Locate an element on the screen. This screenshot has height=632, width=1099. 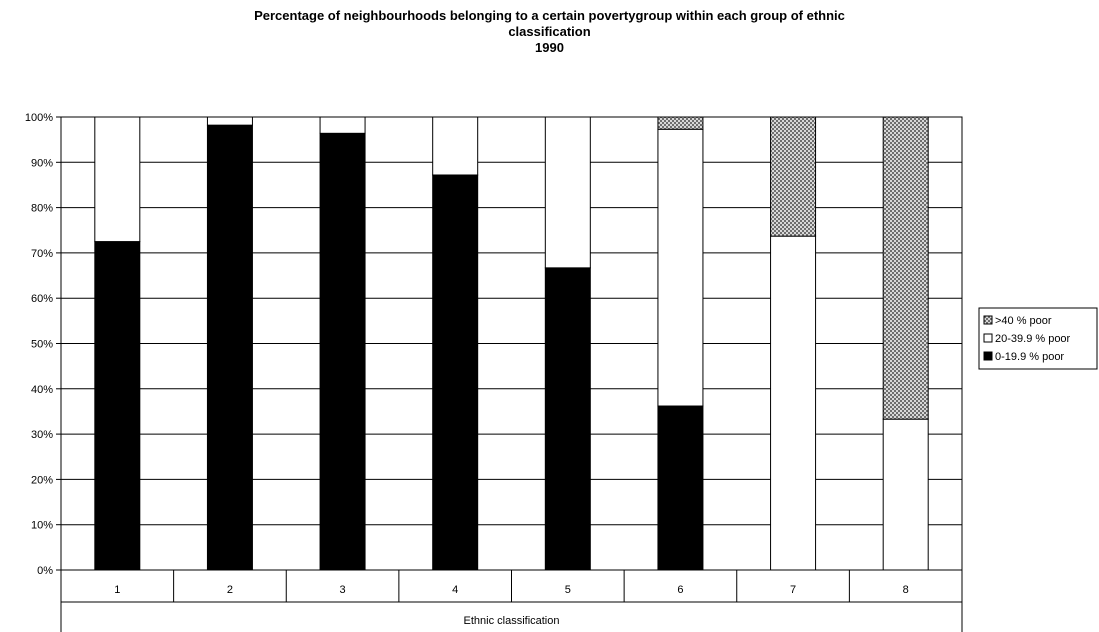
x-tick-label: 2 is located at coordinates (230, 590).